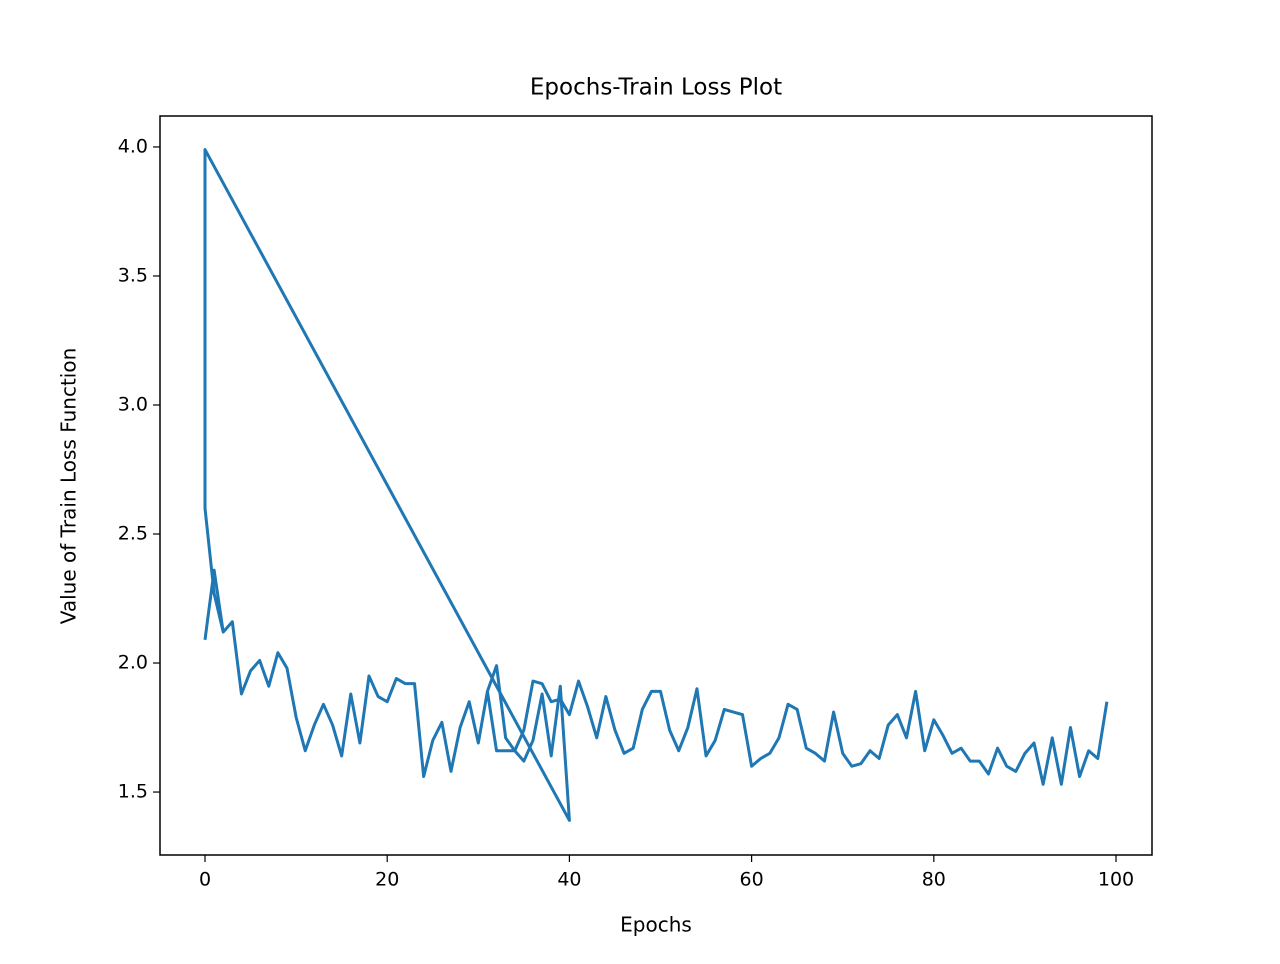 This screenshot has height=964, width=1280. What do you see at coordinates (569, 880) in the screenshot?
I see `x-tick-label: 40` at bounding box center [569, 880].